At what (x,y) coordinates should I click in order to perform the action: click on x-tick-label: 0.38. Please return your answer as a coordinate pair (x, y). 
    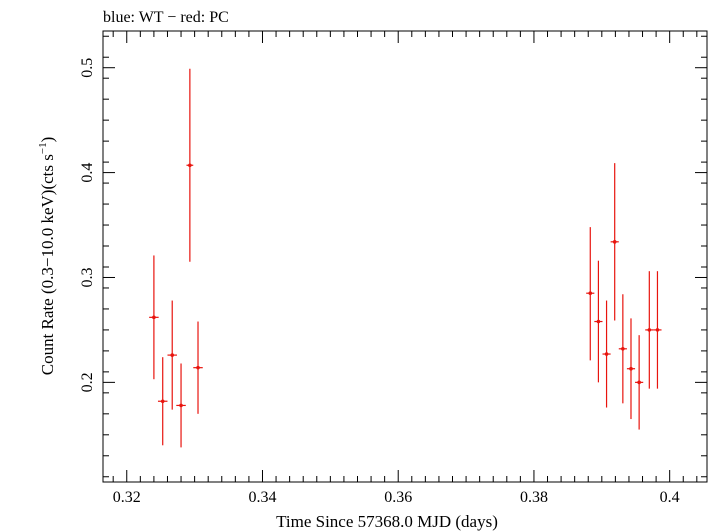
    Looking at the image, I should click on (534, 497).